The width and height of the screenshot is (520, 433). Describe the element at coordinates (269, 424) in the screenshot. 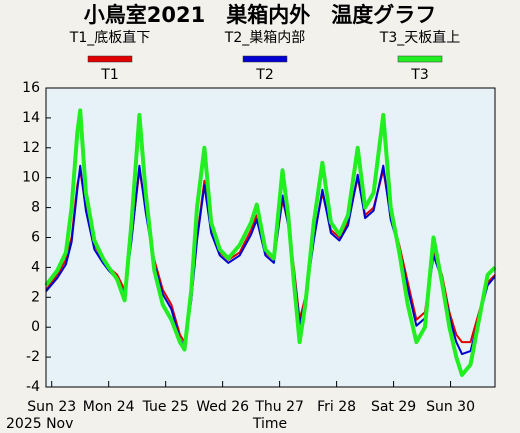

I see `x-axis-label: Time` at that location.